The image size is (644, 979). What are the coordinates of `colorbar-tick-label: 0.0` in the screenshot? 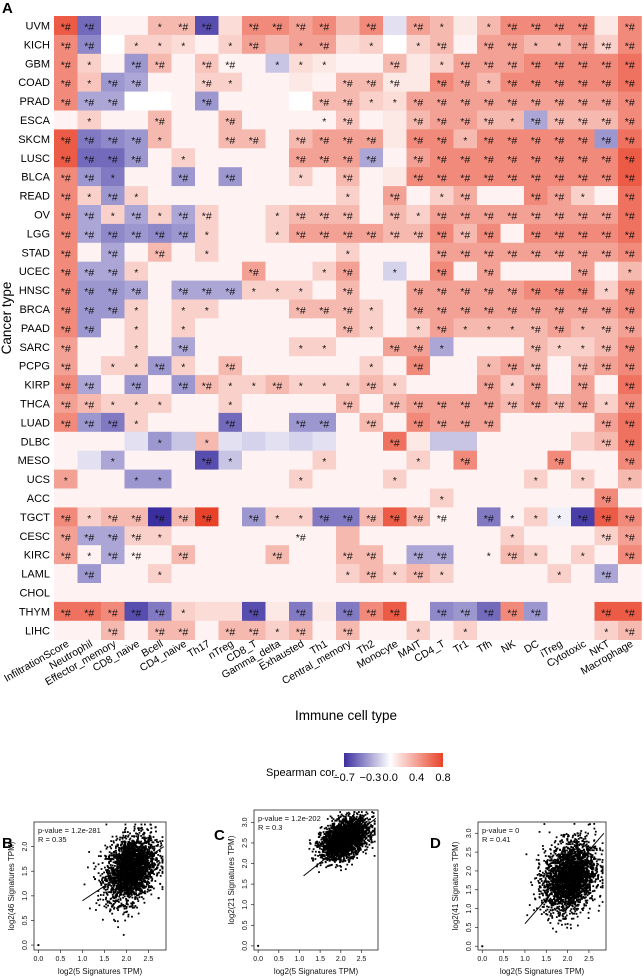 It's located at (390, 778).